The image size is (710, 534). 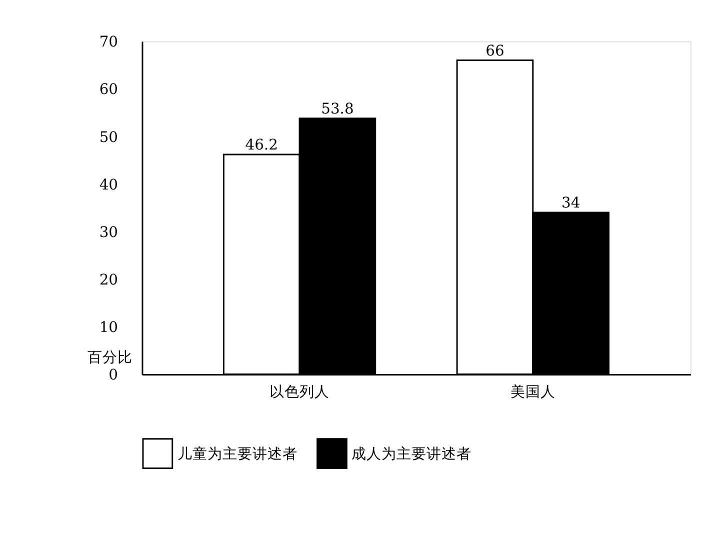 What do you see at coordinates (110, 357) in the screenshot?
I see `y-axis-title: 百分比` at bounding box center [110, 357].